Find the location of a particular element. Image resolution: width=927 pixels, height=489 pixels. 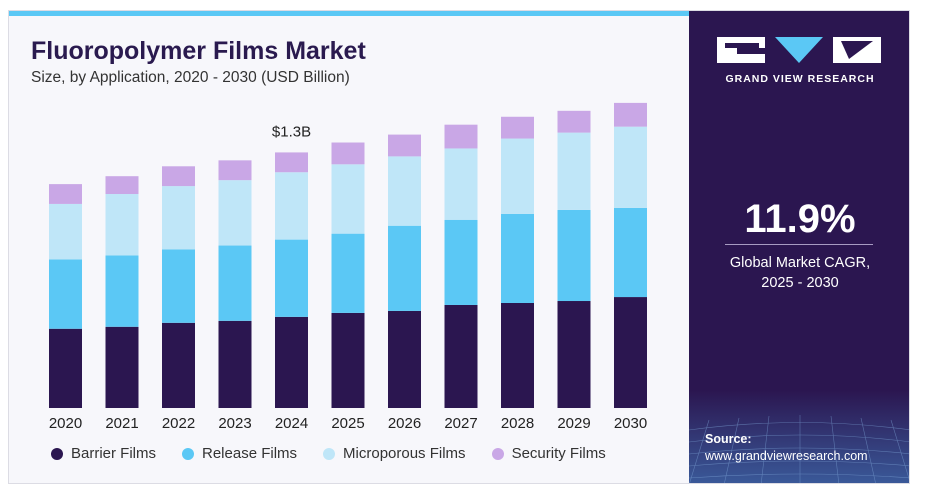

cagr-value: 11.9% is located at coordinates (800, 219).